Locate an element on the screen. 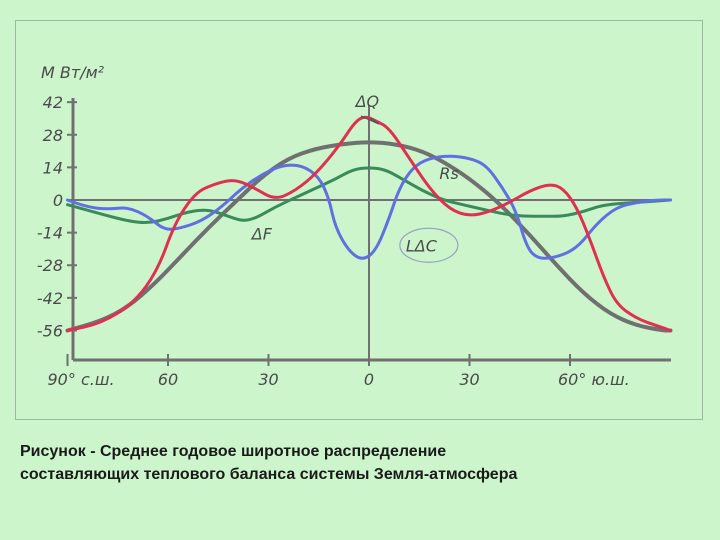 This screenshot has height=540, width=720. x-tick-label: 90° с.ш. is located at coordinates (81, 379).